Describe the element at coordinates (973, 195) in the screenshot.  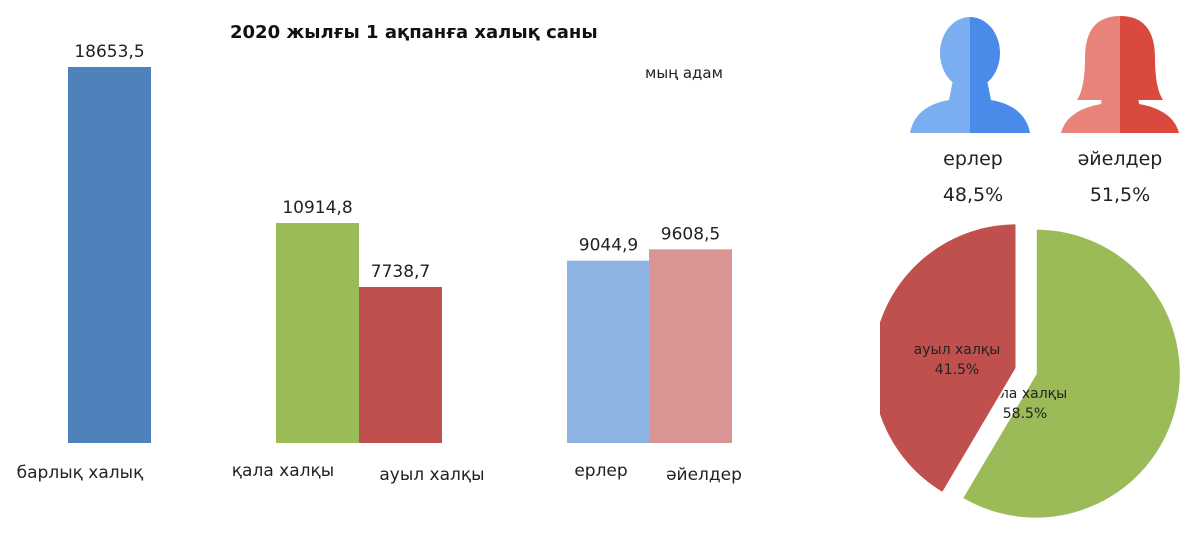
I see `men-percent: 48,5%` at that location.